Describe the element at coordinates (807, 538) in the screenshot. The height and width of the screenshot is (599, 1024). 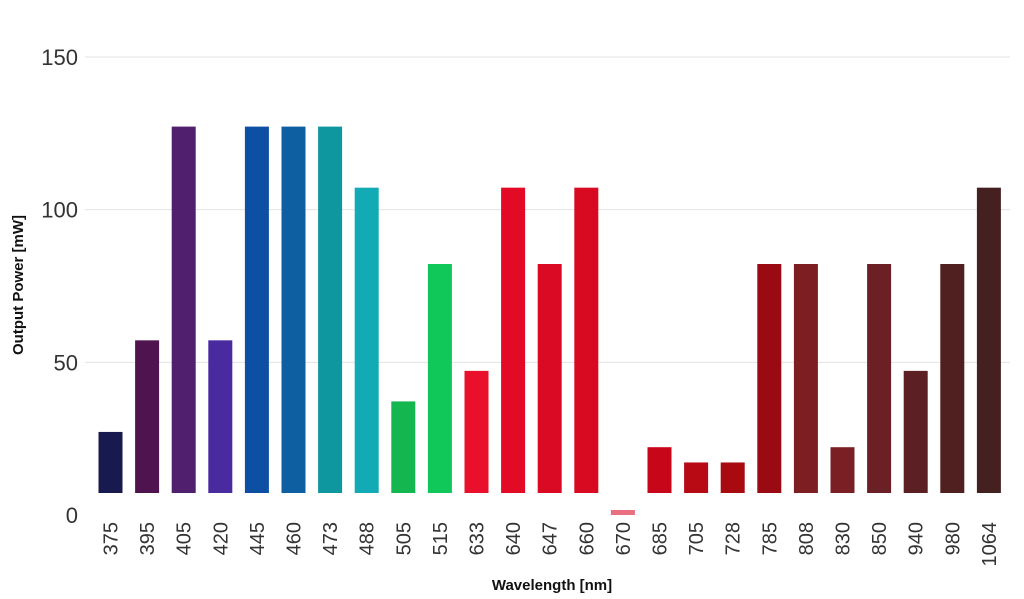
I see `x-tick-label: 808` at that location.